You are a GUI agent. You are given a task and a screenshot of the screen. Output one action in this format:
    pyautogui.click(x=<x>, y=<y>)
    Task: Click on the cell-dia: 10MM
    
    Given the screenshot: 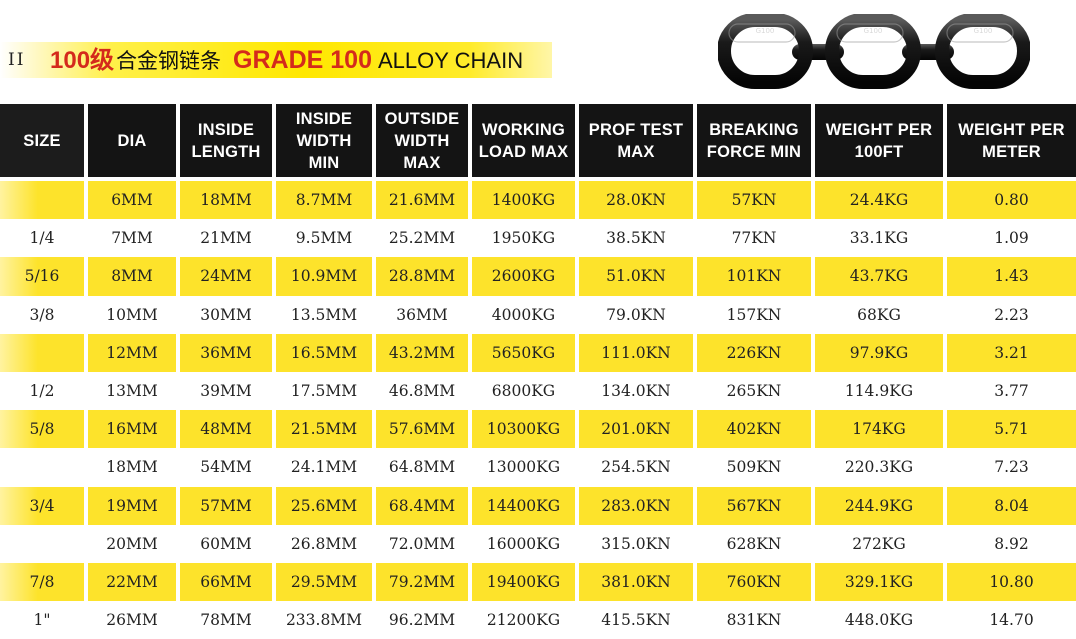 What is the action you would take?
    pyautogui.click(x=131, y=314)
    